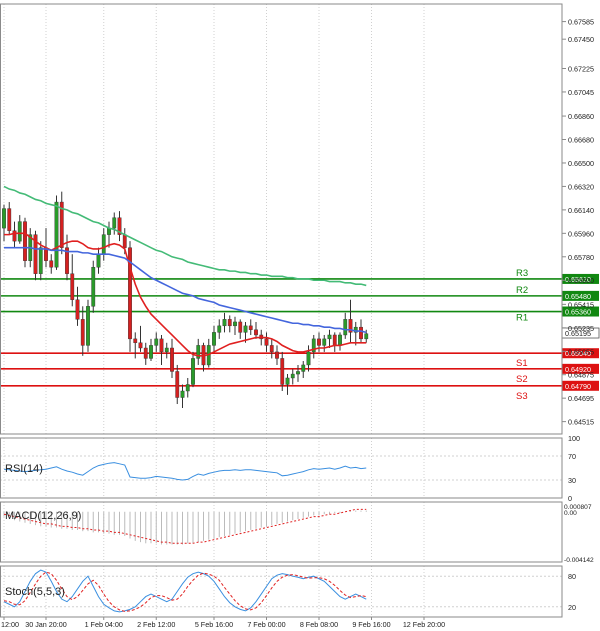 The width and height of the screenshot is (600, 631). I want to click on time-tick-label: 12:00, so click(10, 624).